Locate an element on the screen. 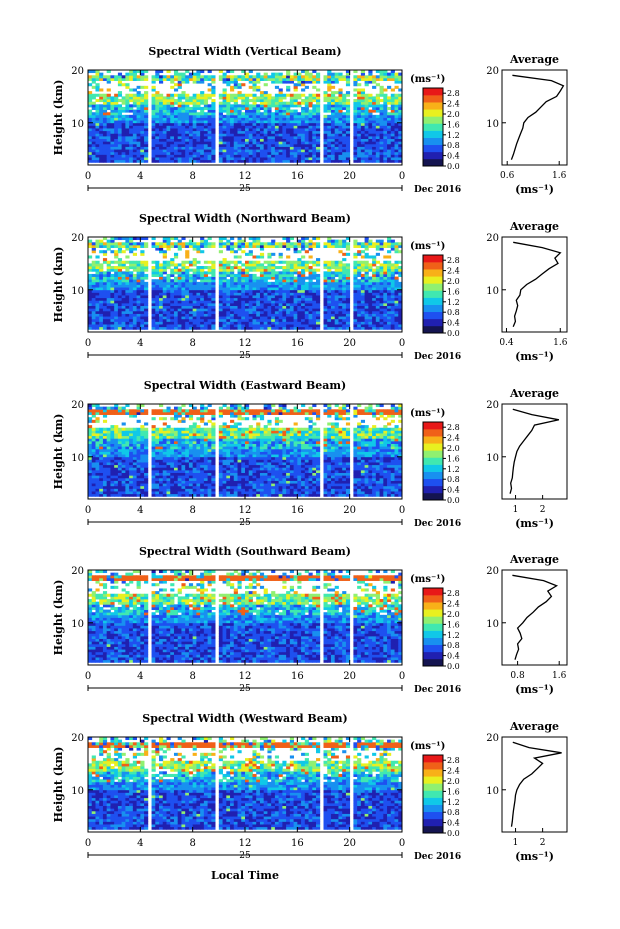 The width and height of the screenshot is (620, 929). colorbar-unit: (ms⁻¹) is located at coordinates (427, 246).